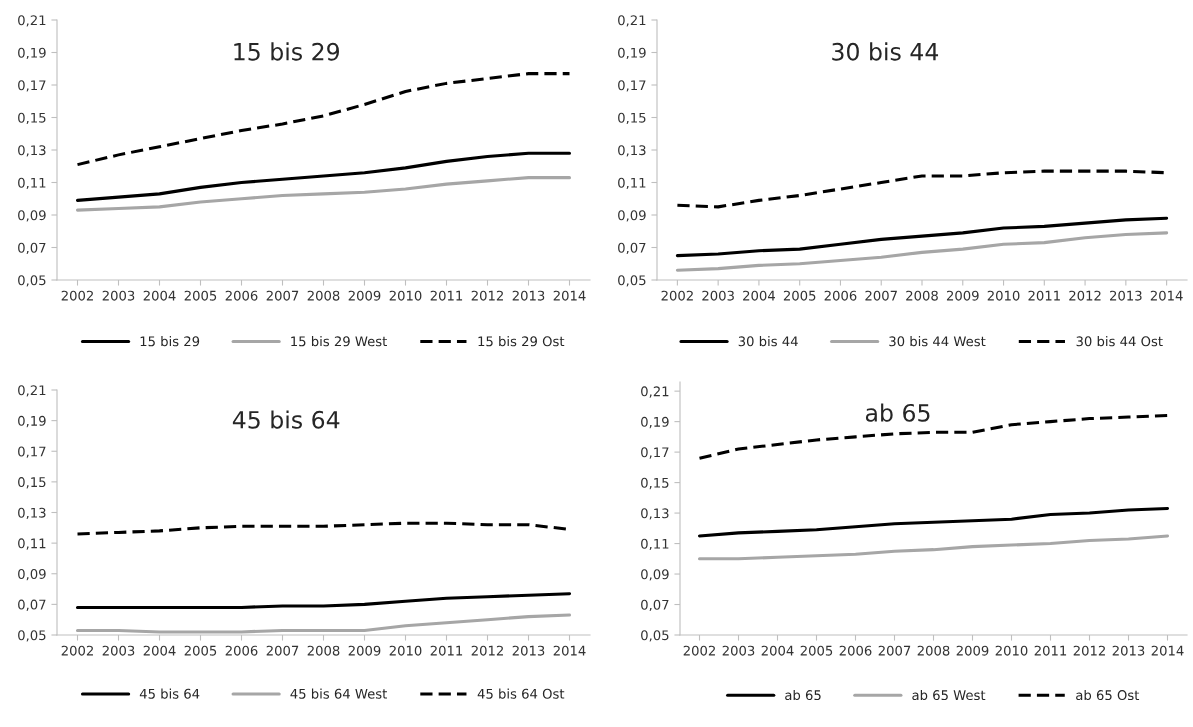 This screenshot has width=1193, height=727. I want to click on legend-label: 30 bis 44, so click(768, 341).